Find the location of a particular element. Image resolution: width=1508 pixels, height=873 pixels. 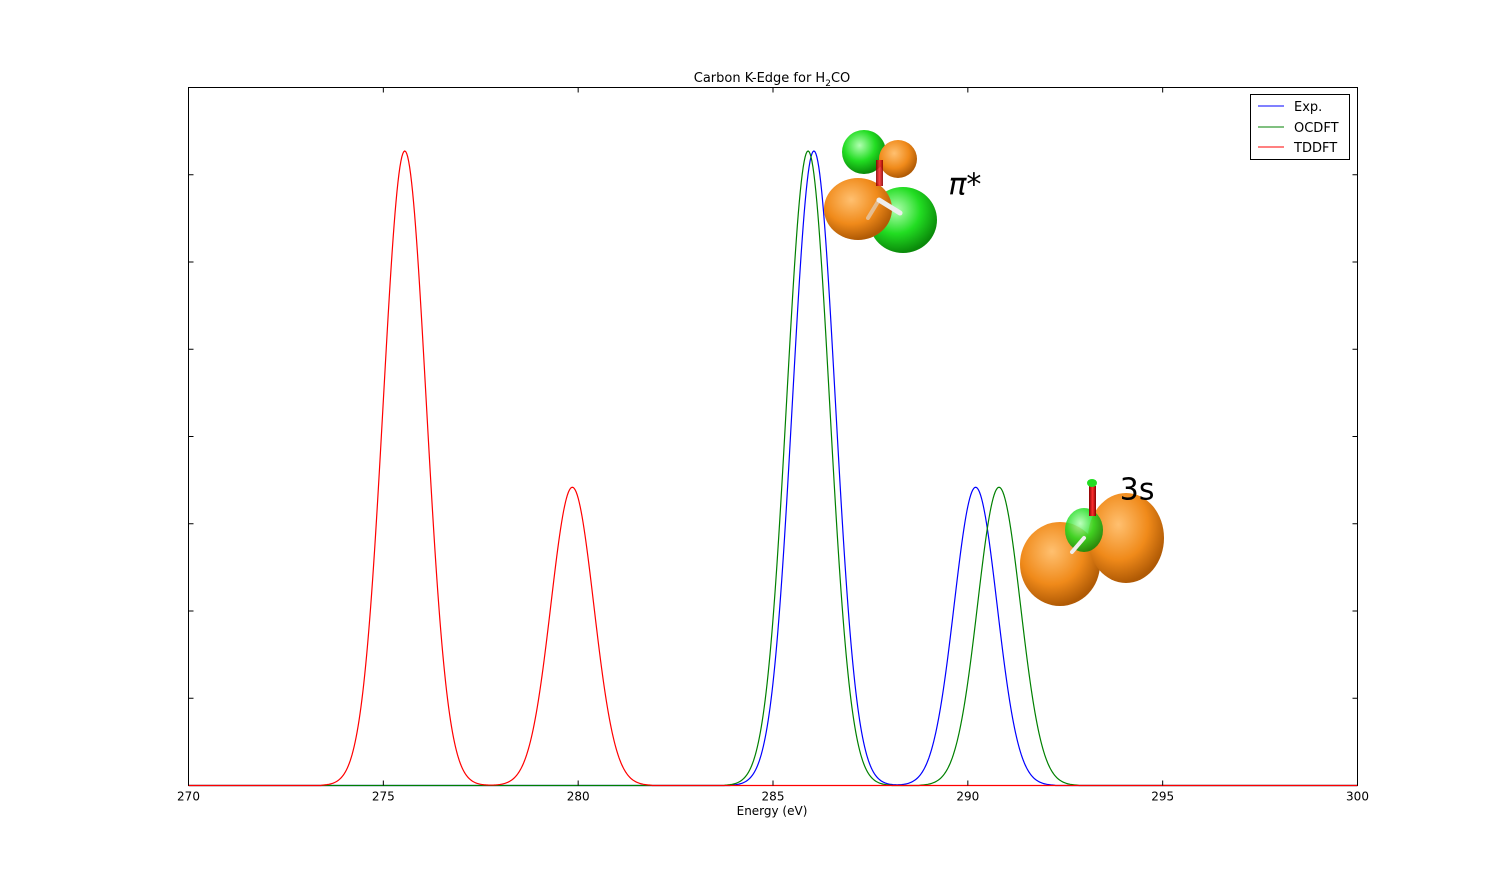

x-tick-label: 275 is located at coordinates (383, 797).